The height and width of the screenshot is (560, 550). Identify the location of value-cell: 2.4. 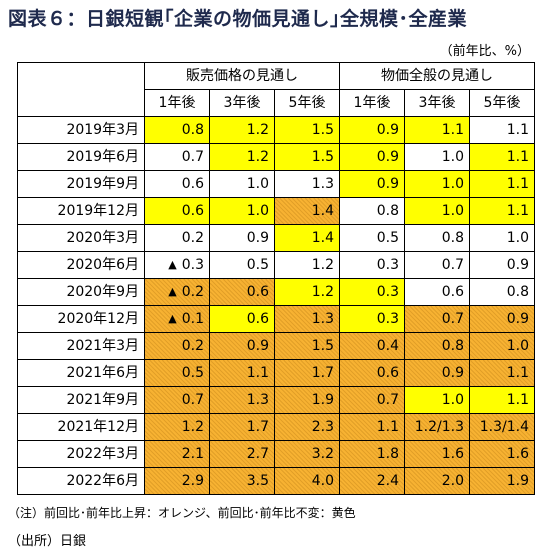
(372, 481).